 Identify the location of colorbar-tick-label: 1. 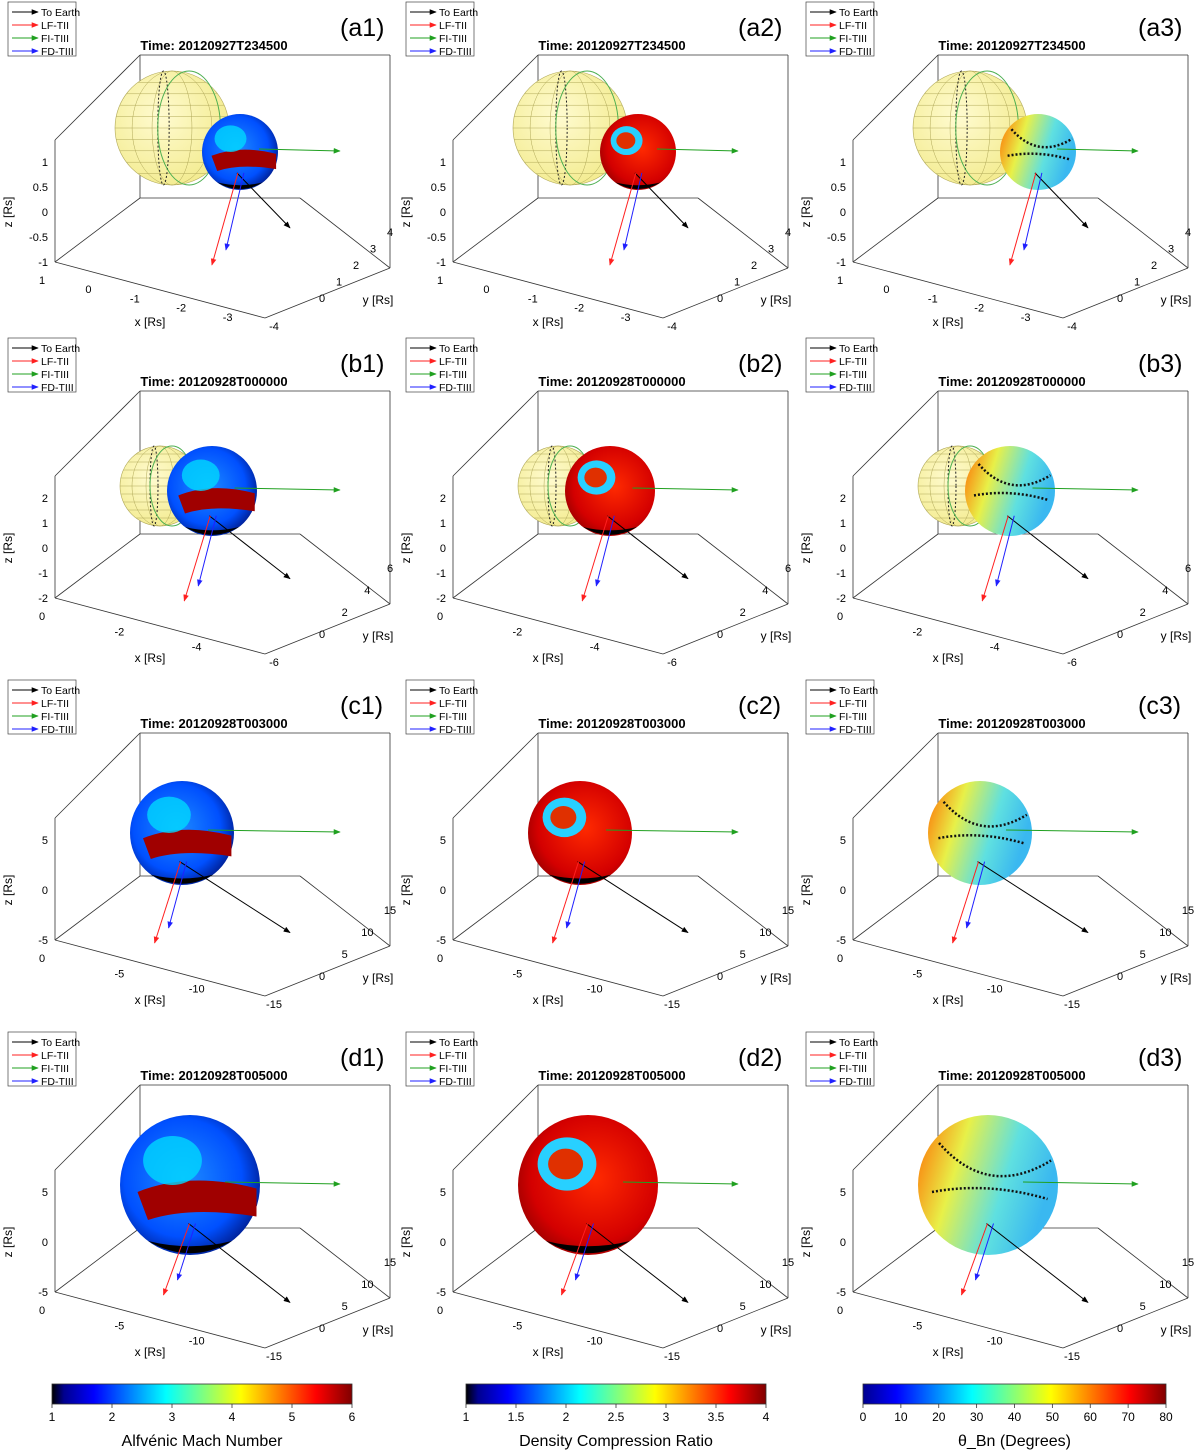
(52, 1417).